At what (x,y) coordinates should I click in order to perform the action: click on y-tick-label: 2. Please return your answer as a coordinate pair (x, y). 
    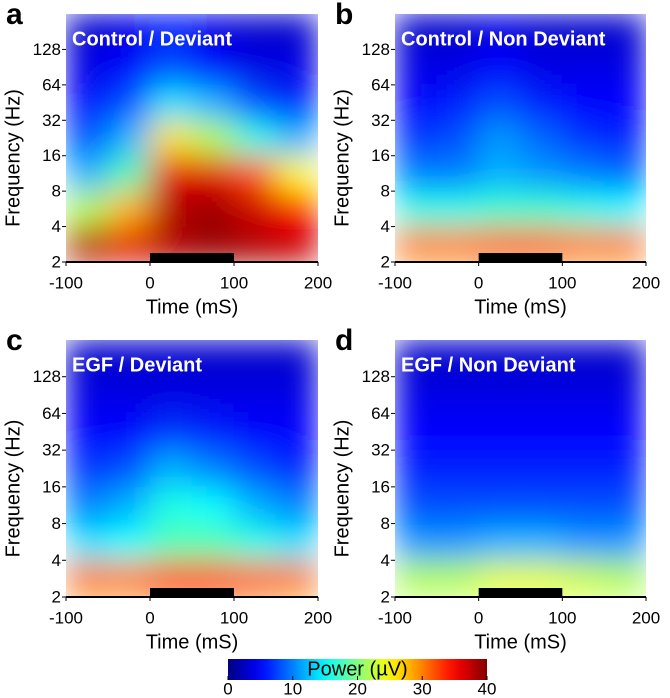
    Looking at the image, I should click on (385, 596).